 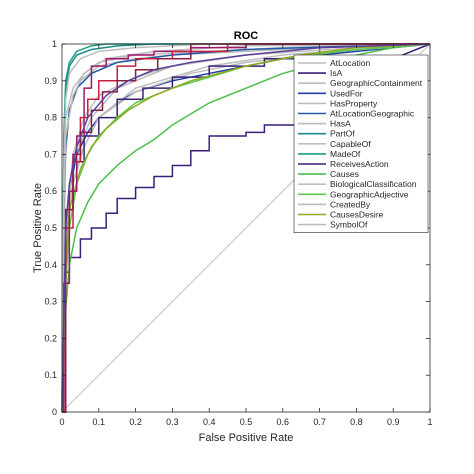 I want to click on y-tick-label: 0.3, so click(x=50, y=302).